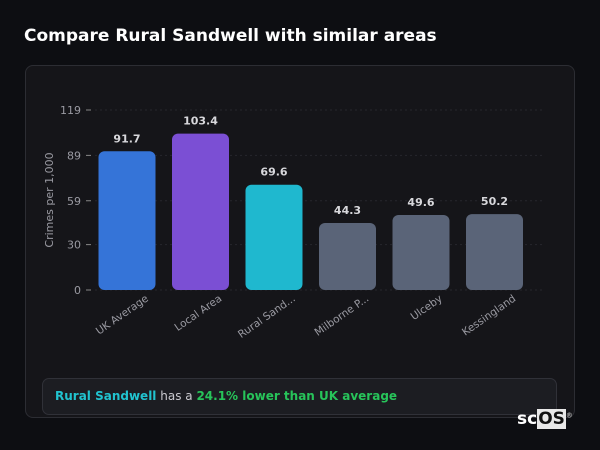  Describe the element at coordinates (569, 415) in the screenshot. I see `logo-mark: ®` at that location.